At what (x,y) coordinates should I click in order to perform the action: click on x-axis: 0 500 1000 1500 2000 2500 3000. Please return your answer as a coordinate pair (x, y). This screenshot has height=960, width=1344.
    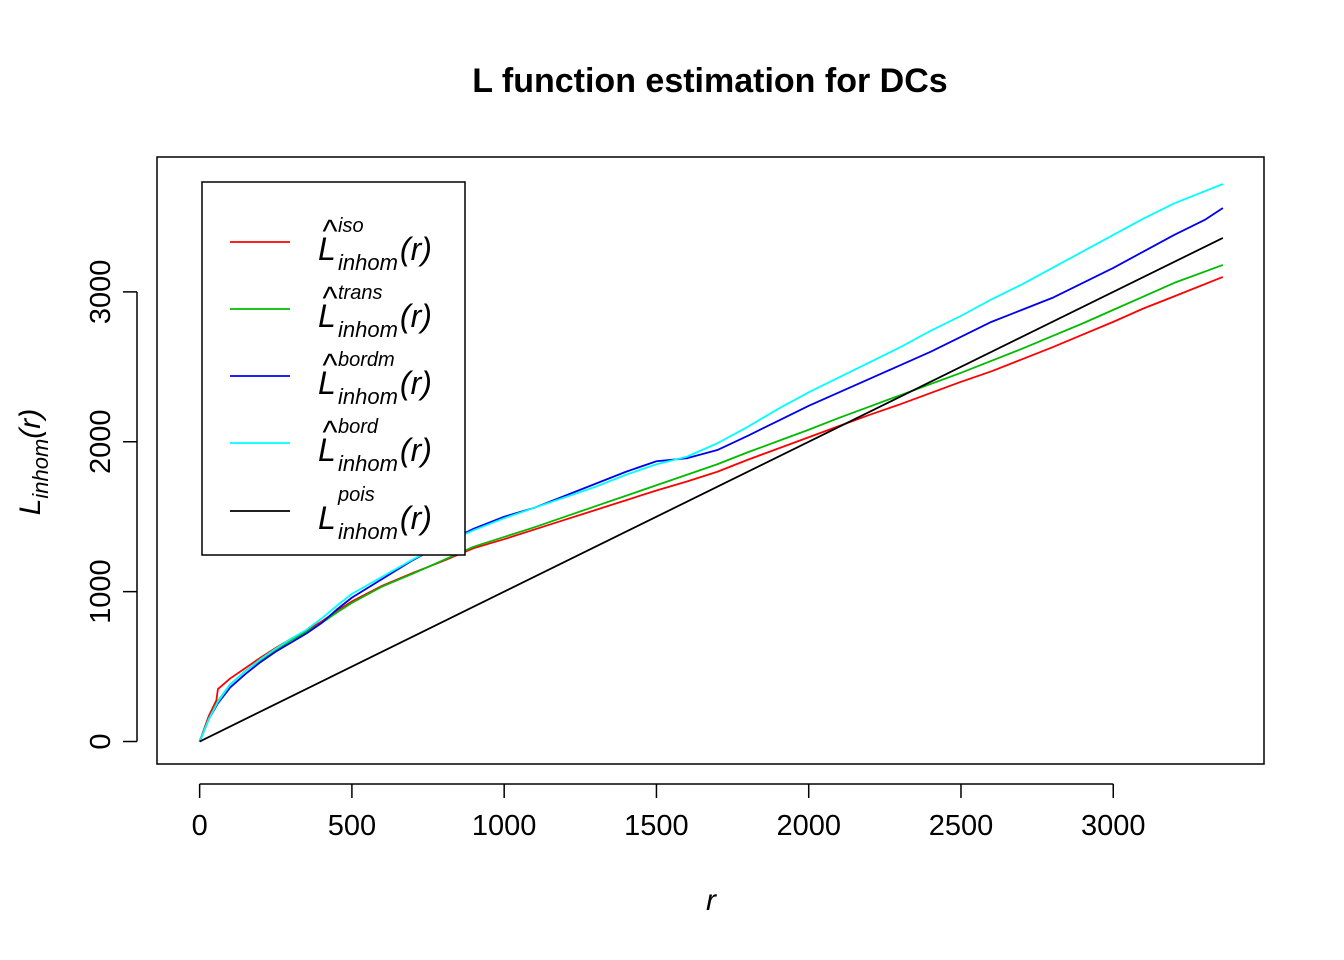
    Looking at the image, I should click on (669, 812).